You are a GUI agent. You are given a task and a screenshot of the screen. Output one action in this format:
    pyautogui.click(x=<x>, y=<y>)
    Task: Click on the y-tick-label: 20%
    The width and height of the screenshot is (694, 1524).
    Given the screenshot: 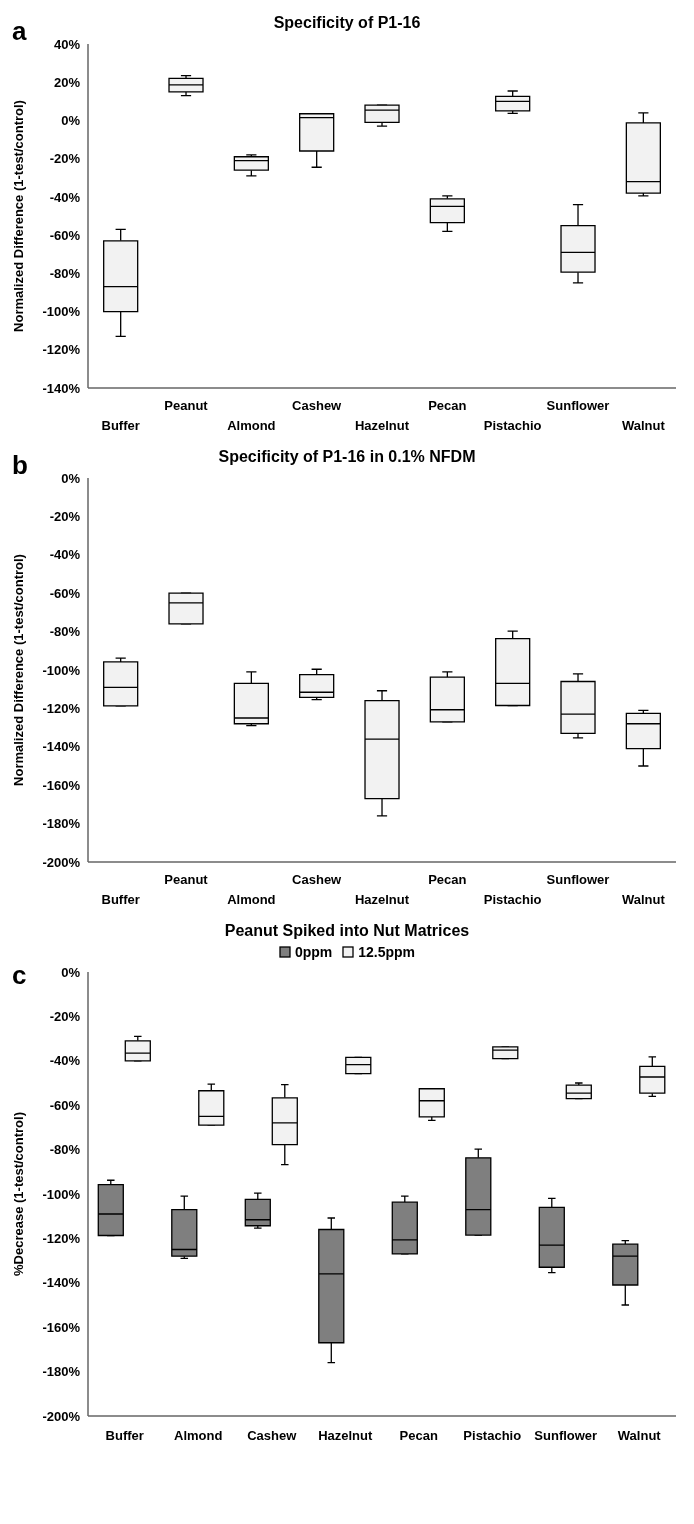 What is the action you would take?
    pyautogui.click(x=67, y=82)
    